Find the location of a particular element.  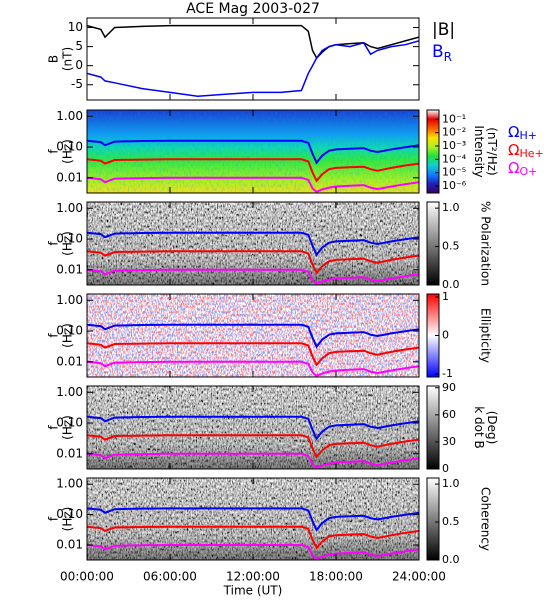

y-axis-label: (nT) is located at coordinates (68, 59).